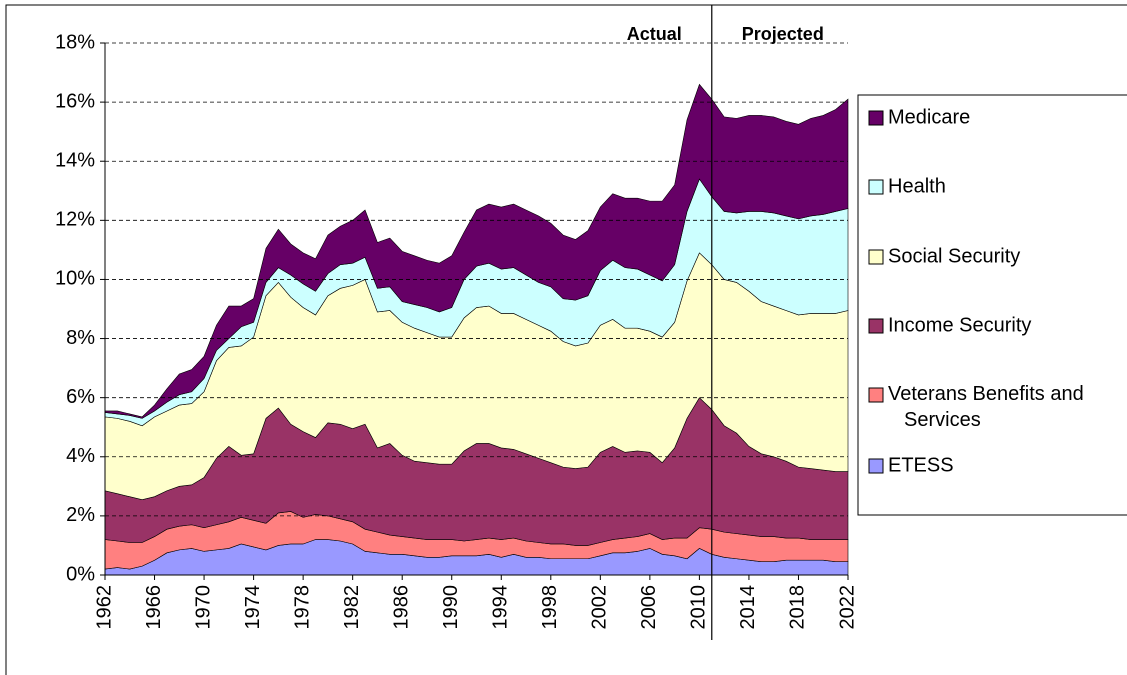 The image size is (1127, 675). Describe the element at coordinates (600, 607) in the screenshot. I see `x-tick-label: 2002` at that location.